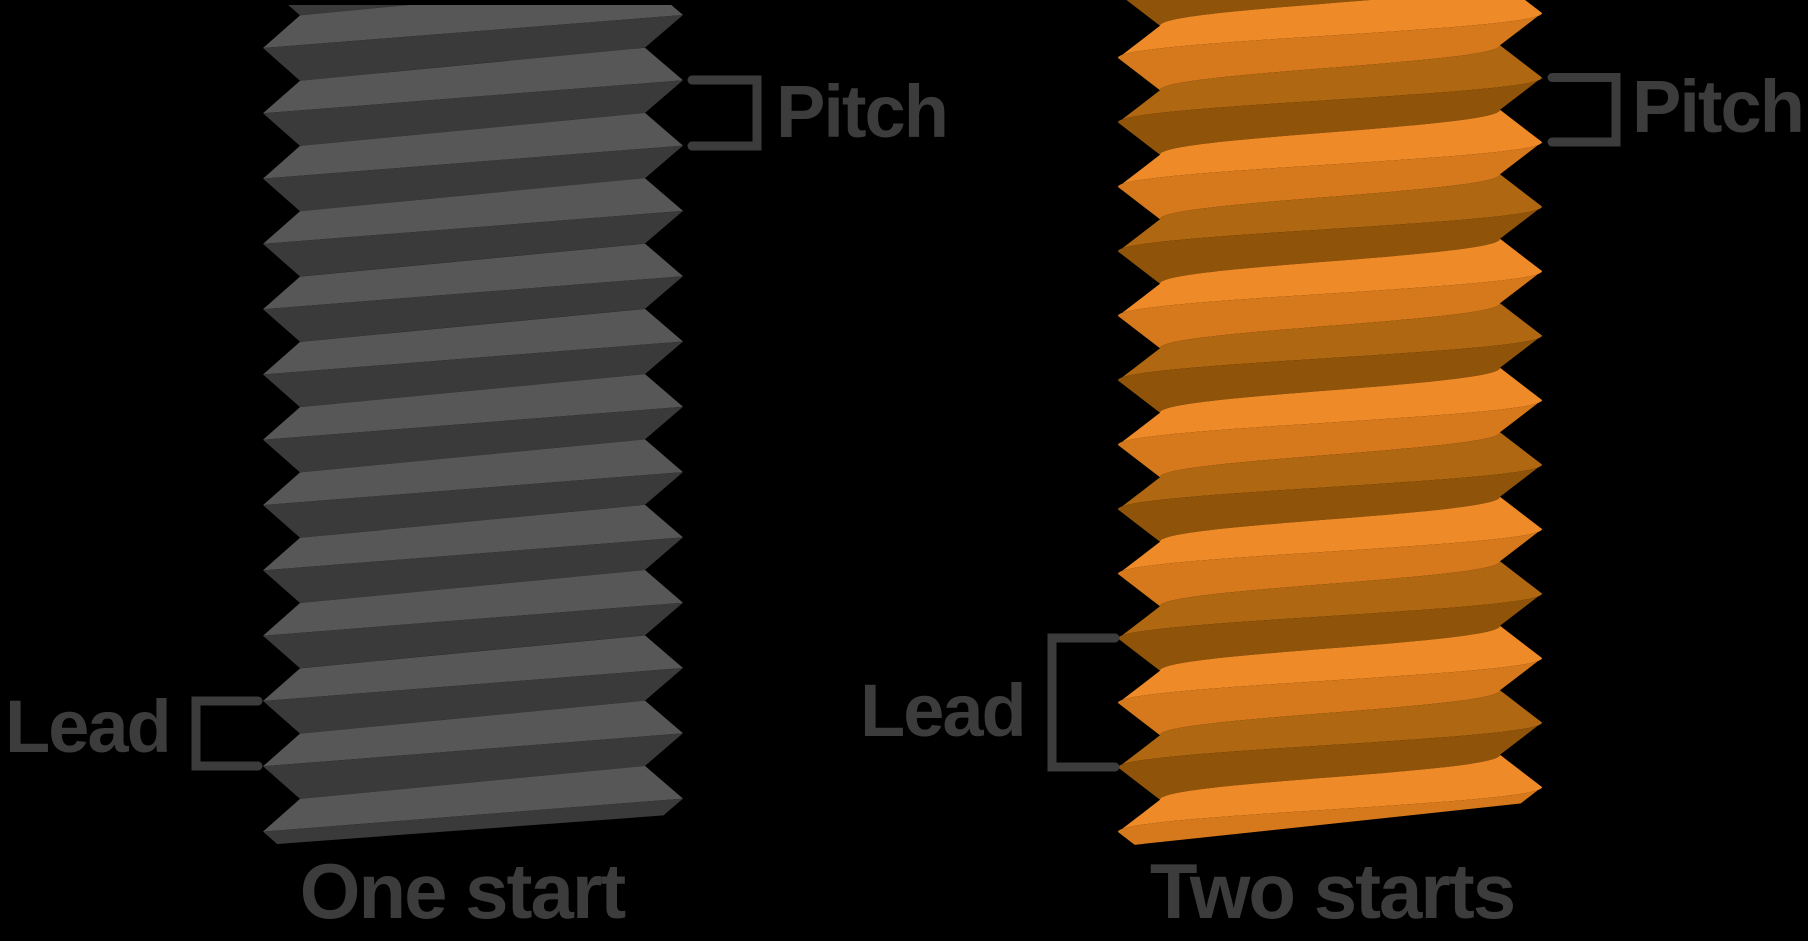 The image size is (1808, 941). Describe the element at coordinates (1718, 106) in the screenshot. I see `pitch-label-right: Pitch` at that location.